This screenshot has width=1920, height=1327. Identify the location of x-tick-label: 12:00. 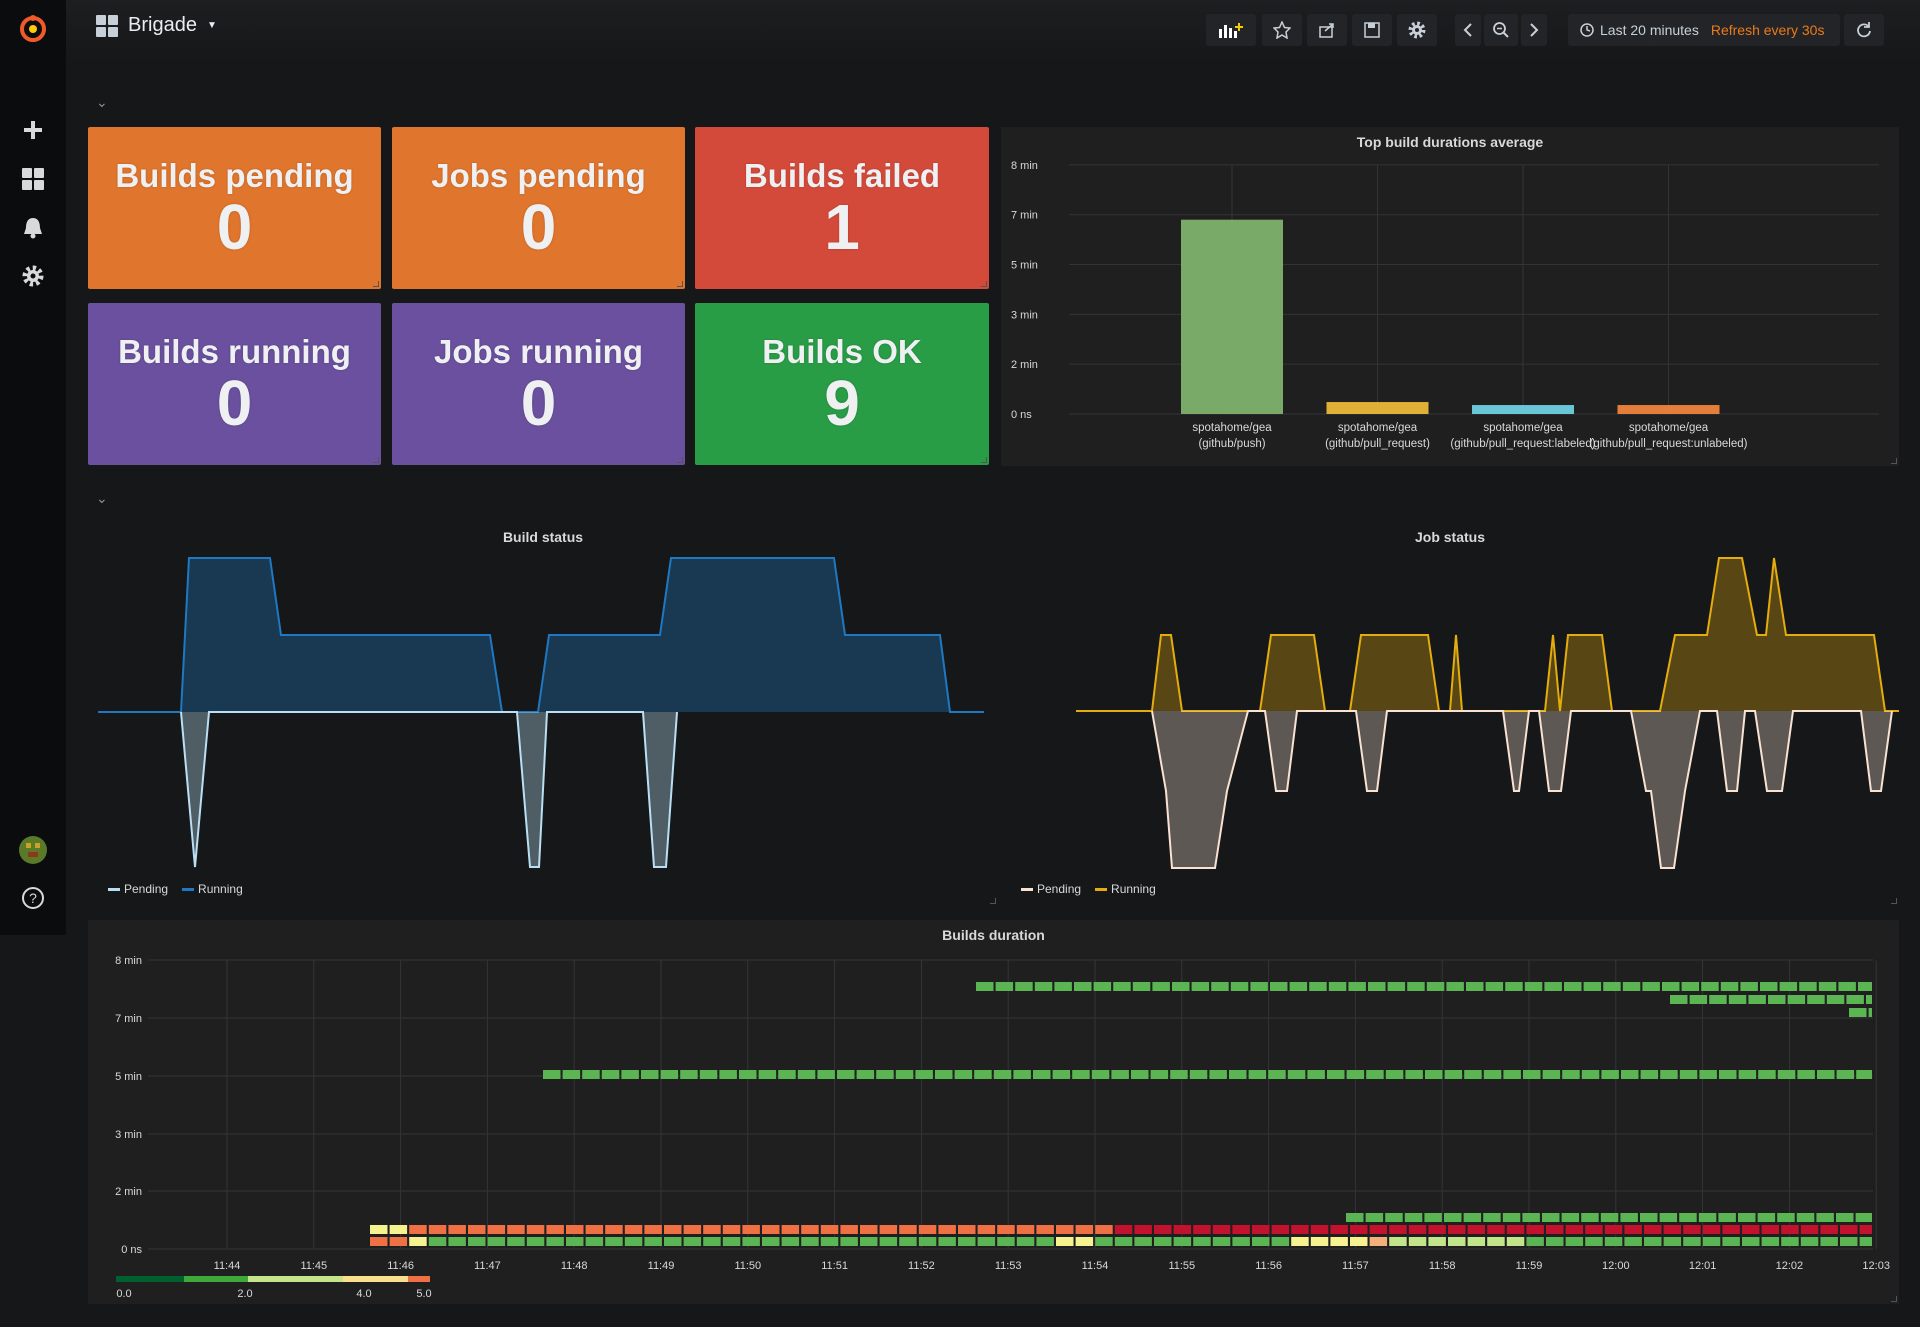
(1616, 1266).